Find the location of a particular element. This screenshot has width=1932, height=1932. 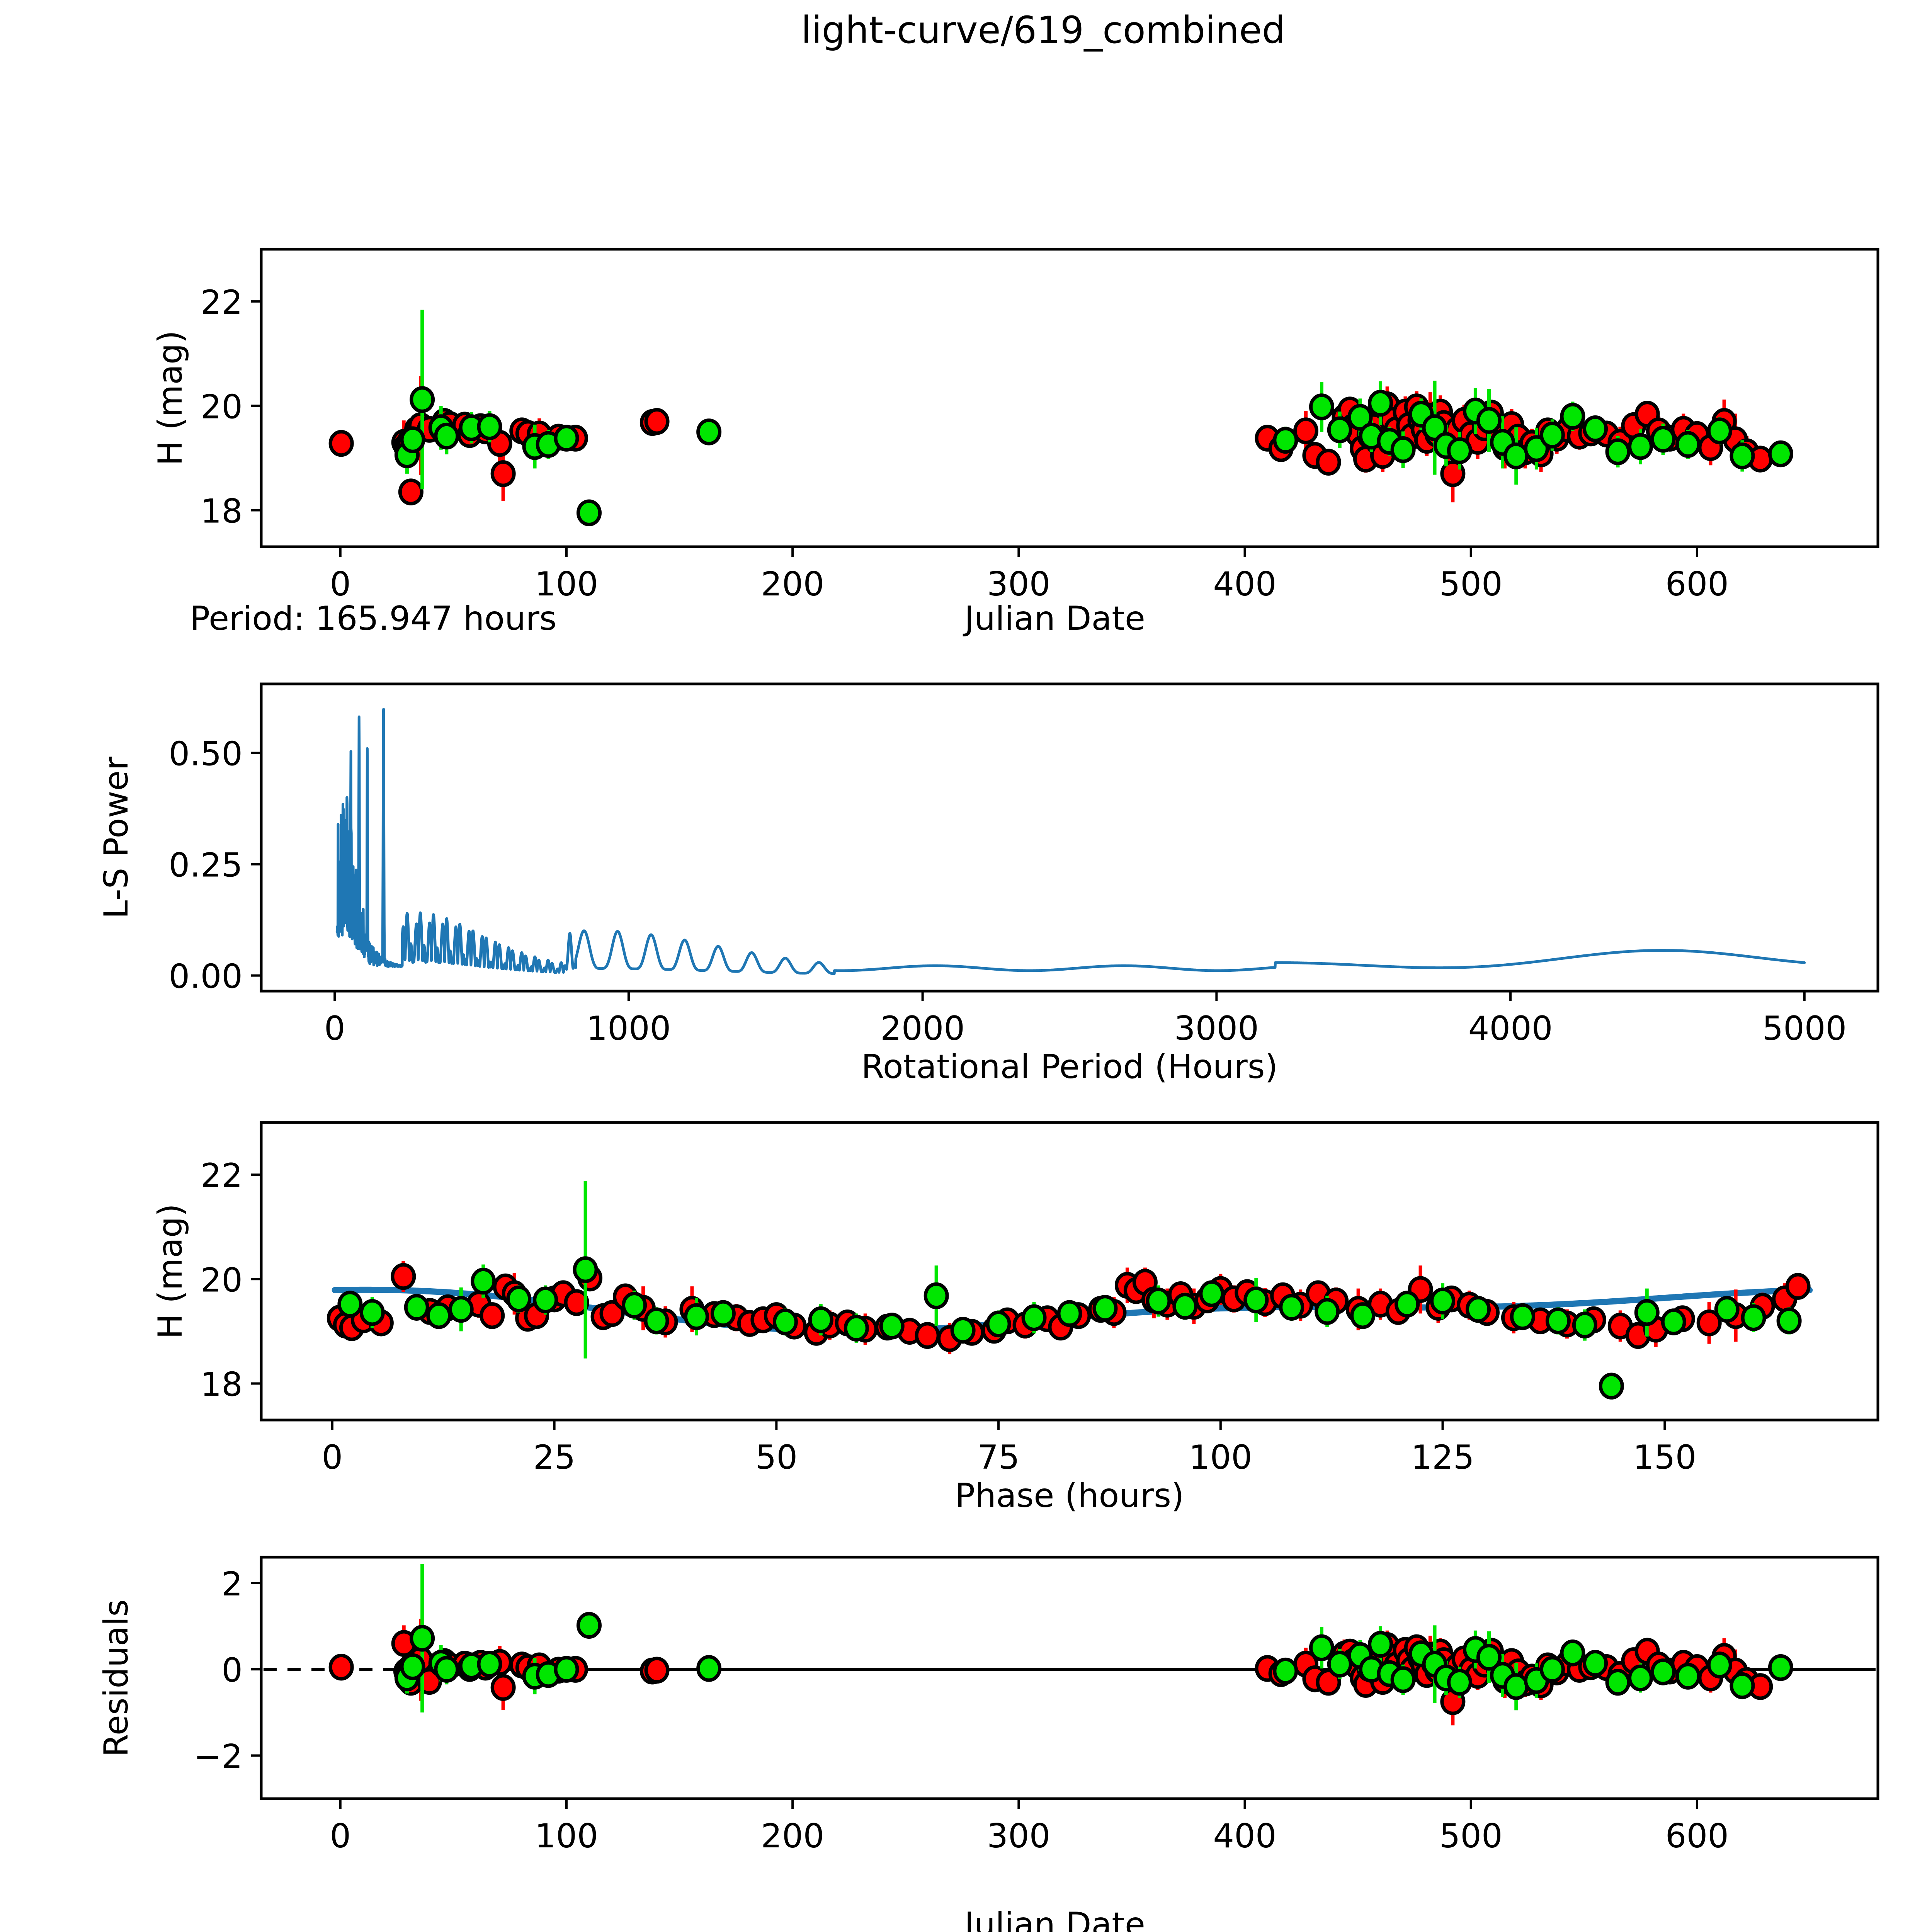

panel-phasefold-axes-frame is located at coordinates (1070, 1271).